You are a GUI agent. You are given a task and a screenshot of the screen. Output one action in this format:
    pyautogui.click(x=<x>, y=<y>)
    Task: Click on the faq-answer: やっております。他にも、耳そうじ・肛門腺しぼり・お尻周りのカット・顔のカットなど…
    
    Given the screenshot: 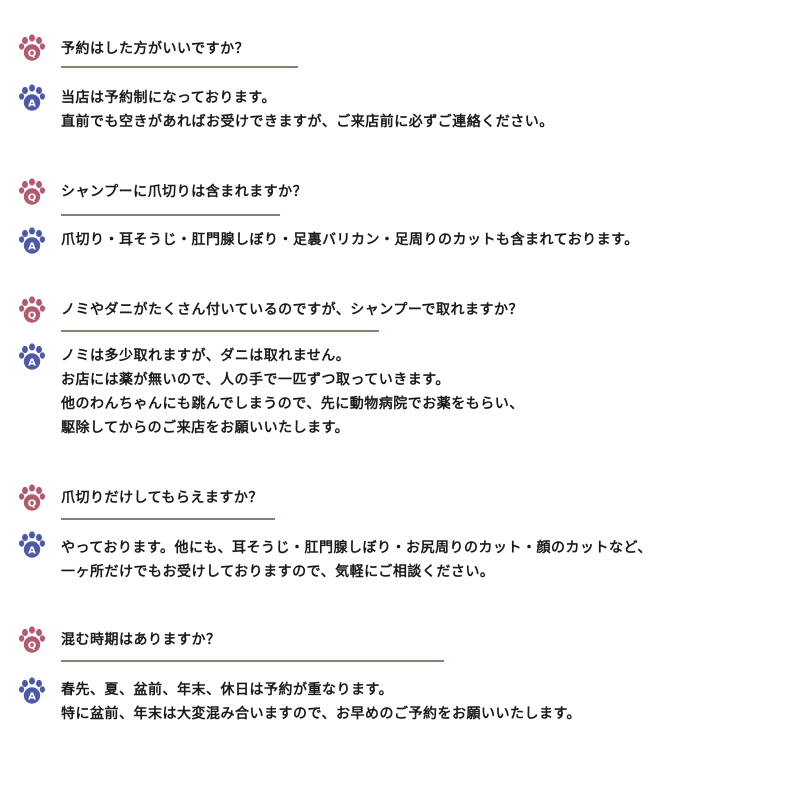 What is the action you would take?
    pyautogui.click(x=356, y=560)
    